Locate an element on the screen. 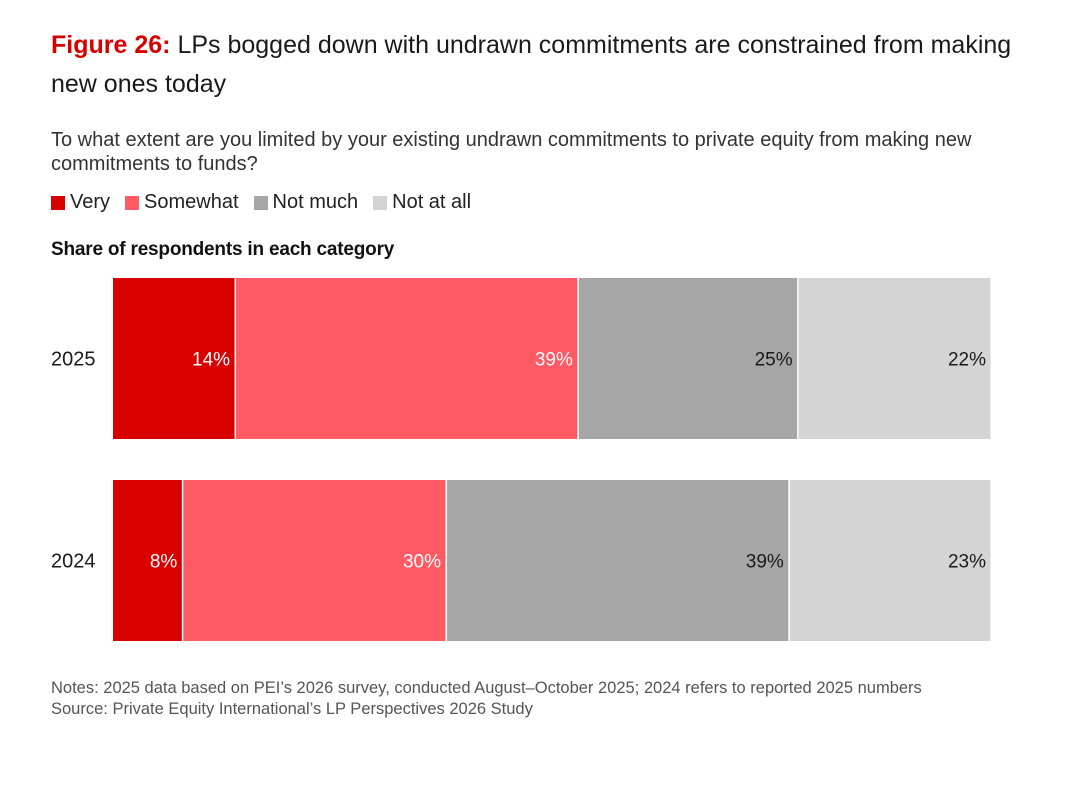 Image resolution: width=1068 pixels, height=802 pixels. legend-item-very: Very is located at coordinates (80, 202).